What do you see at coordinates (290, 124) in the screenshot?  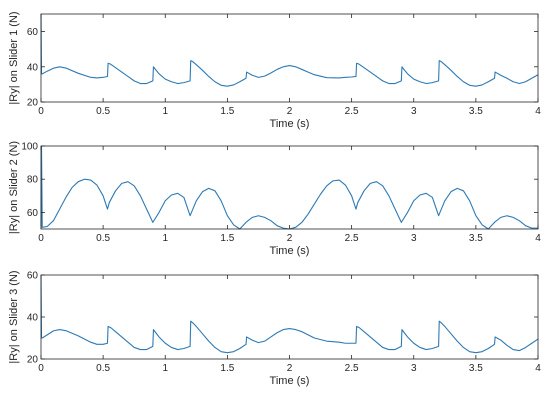 I see `x-axis-label-1: Time (s)` at bounding box center [290, 124].